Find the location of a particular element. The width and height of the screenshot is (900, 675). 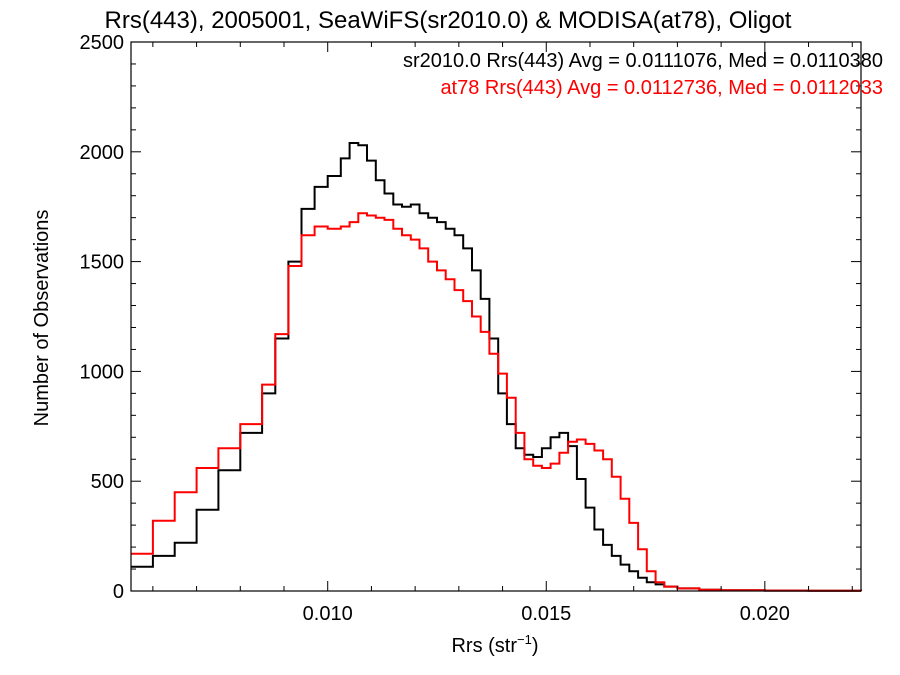

y-tick-label: 0 is located at coordinates (118, 592).